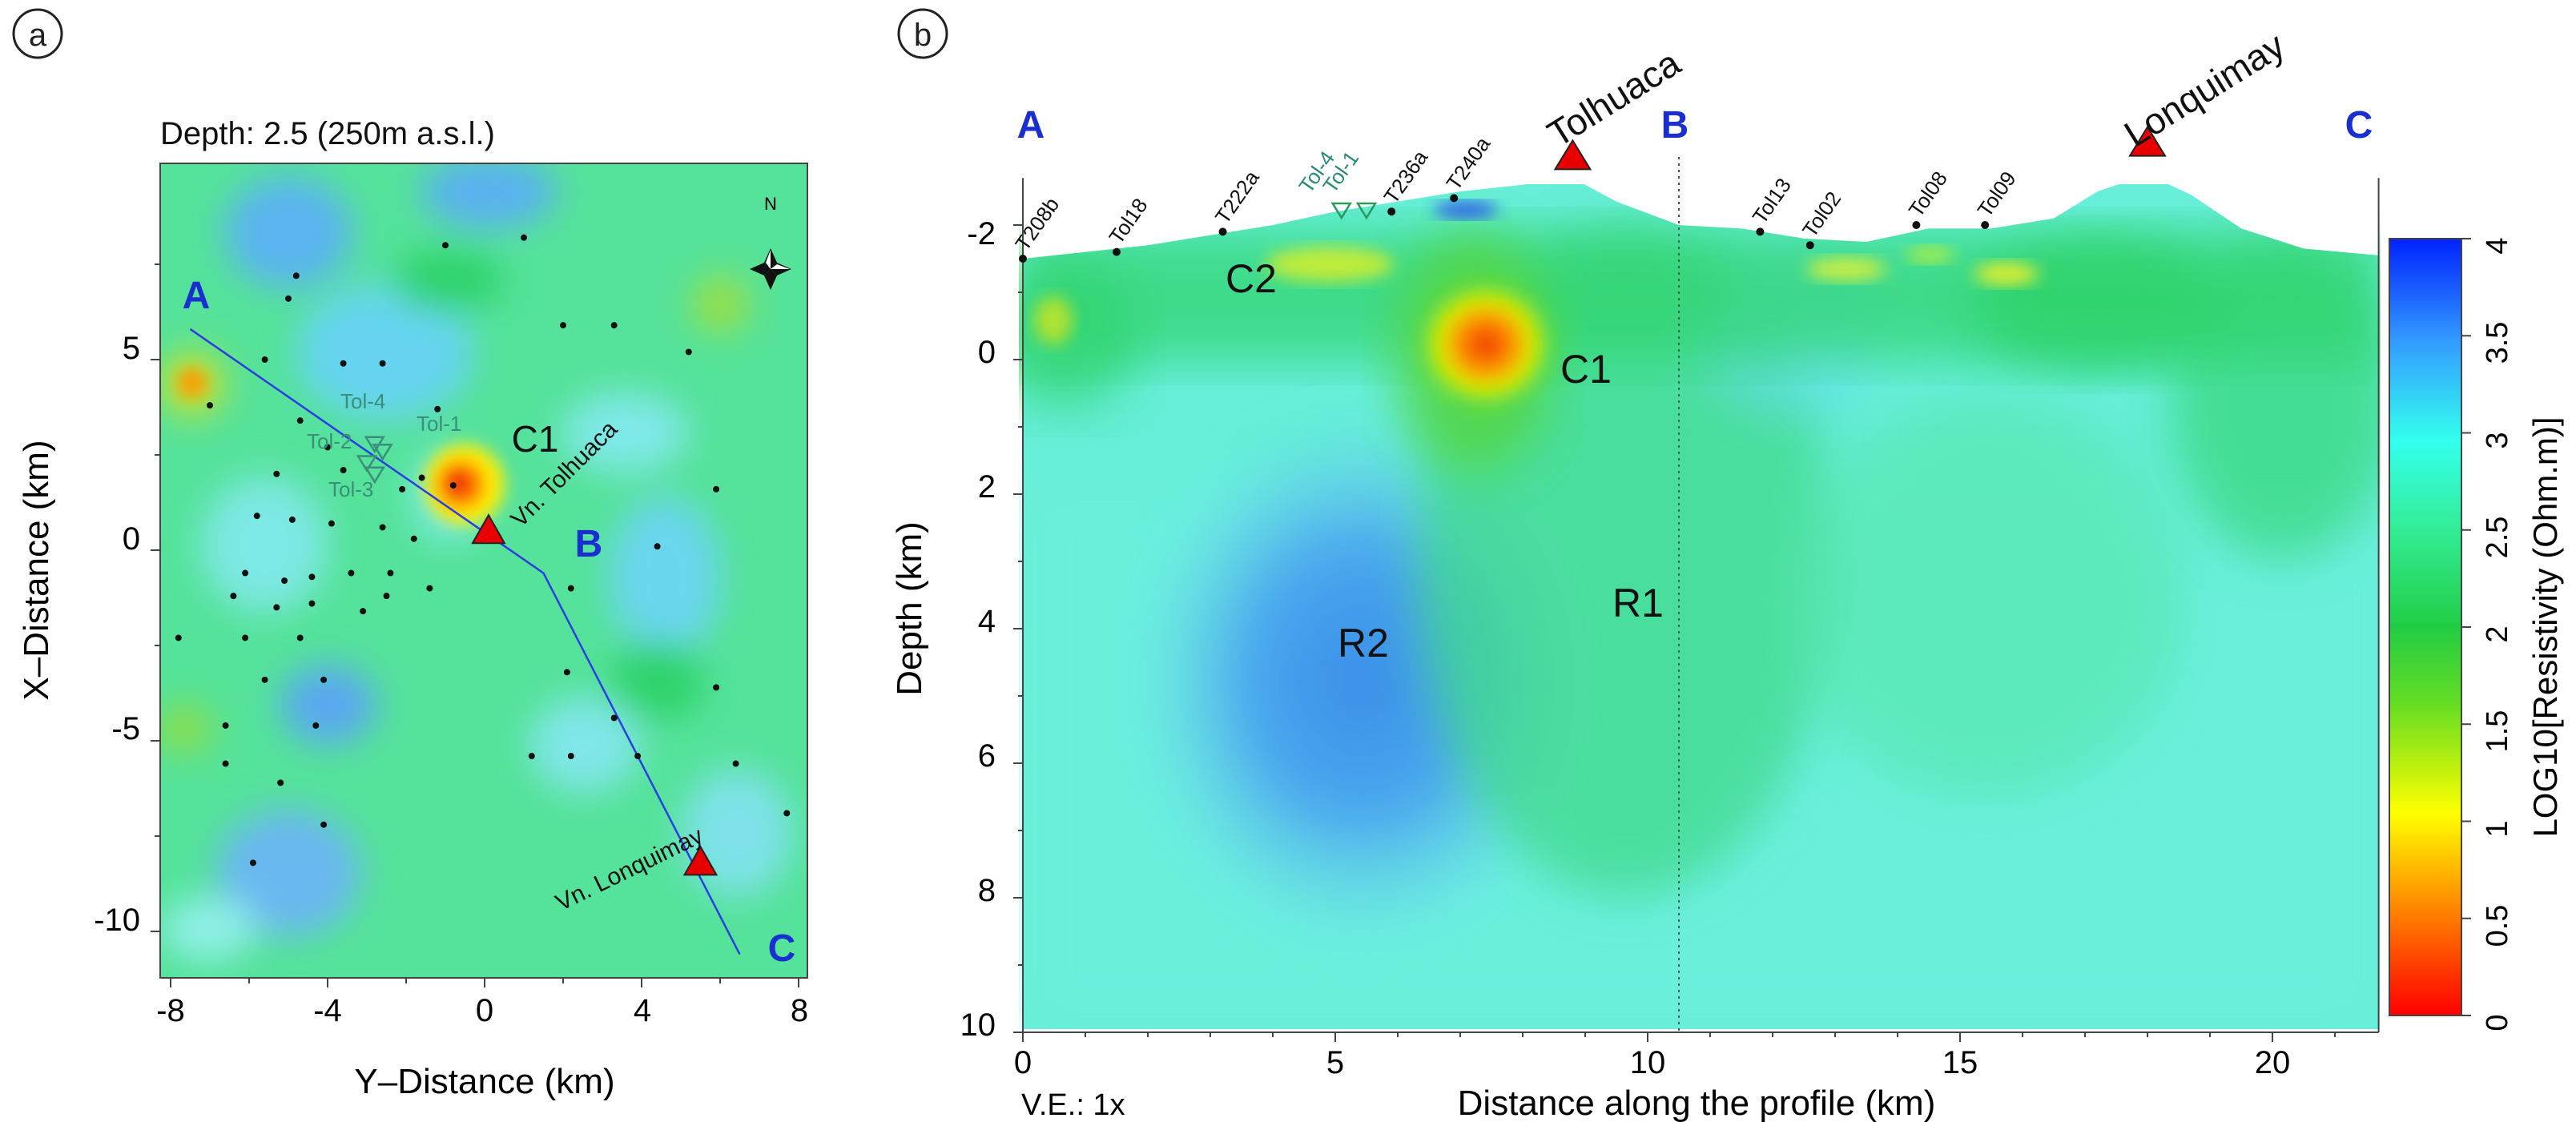 The width and height of the screenshot is (2576, 1122). Describe the element at coordinates (643, 1011) in the screenshot. I see `panel-a-xtick-label: 4` at that location.